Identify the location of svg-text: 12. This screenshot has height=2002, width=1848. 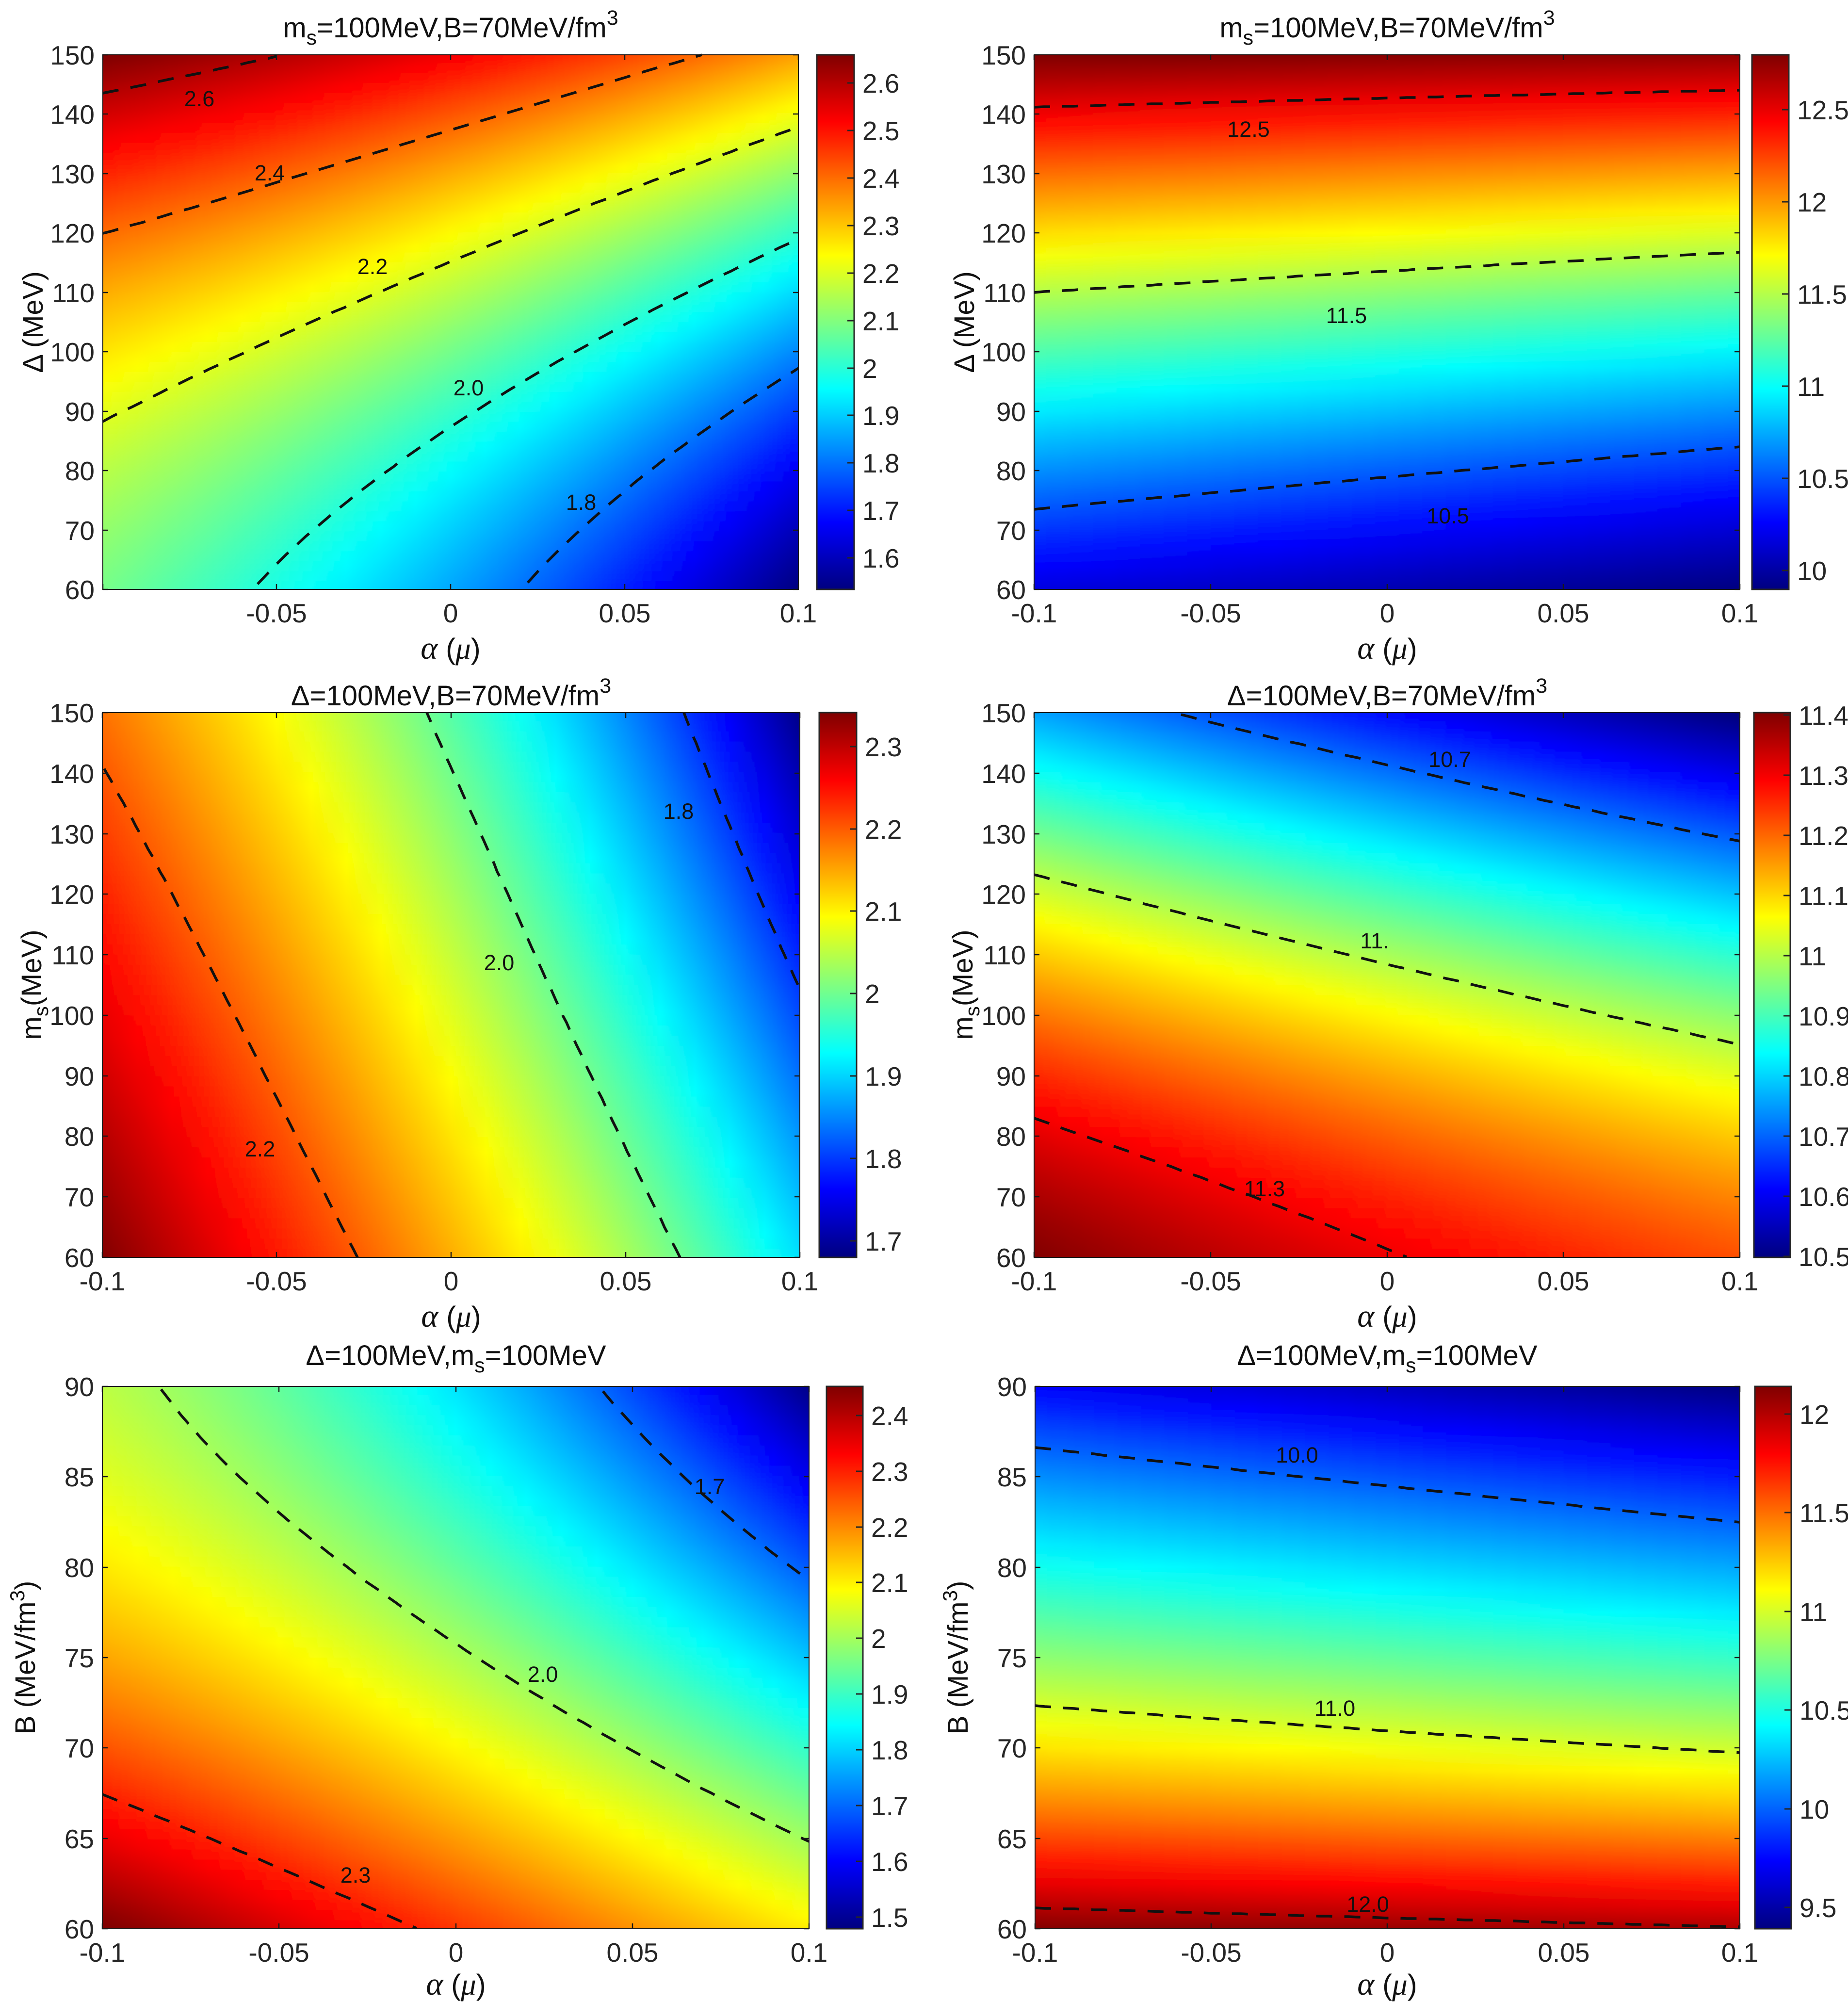
(1814, 1415).